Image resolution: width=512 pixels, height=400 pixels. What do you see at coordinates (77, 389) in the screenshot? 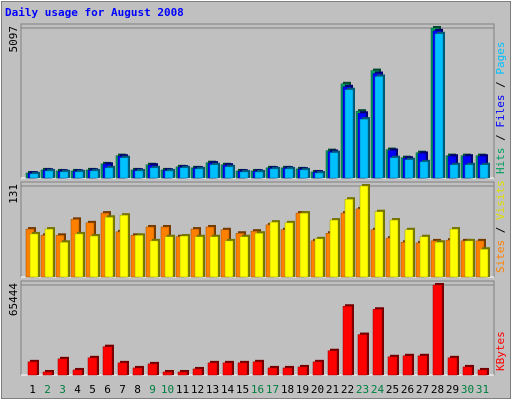
I see `x-tick-label: 4` at bounding box center [77, 389].